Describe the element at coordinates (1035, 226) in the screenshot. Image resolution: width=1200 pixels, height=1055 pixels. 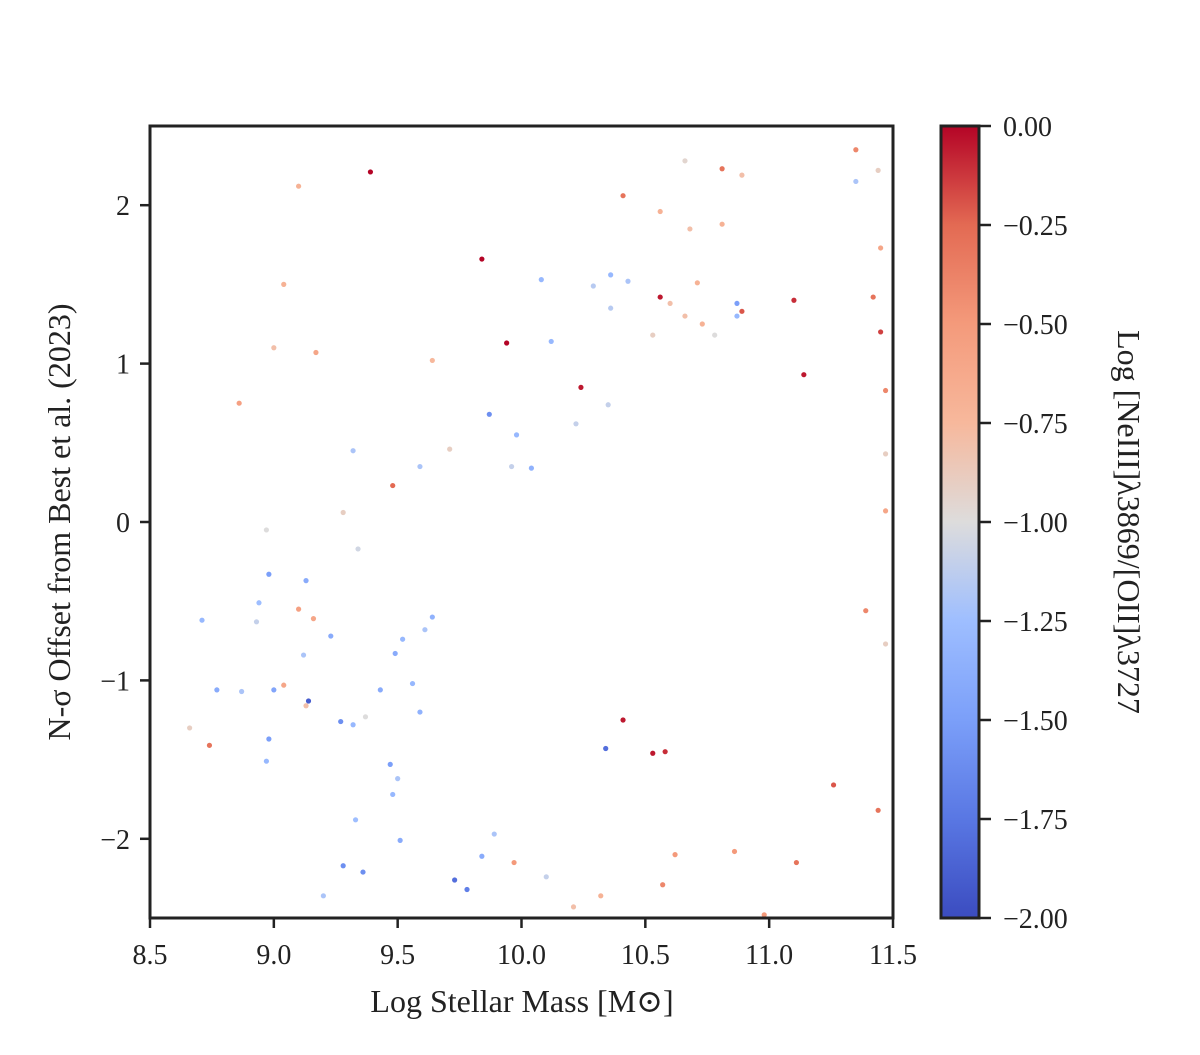
I see `colorbar-tick-label: −0.25` at that location.